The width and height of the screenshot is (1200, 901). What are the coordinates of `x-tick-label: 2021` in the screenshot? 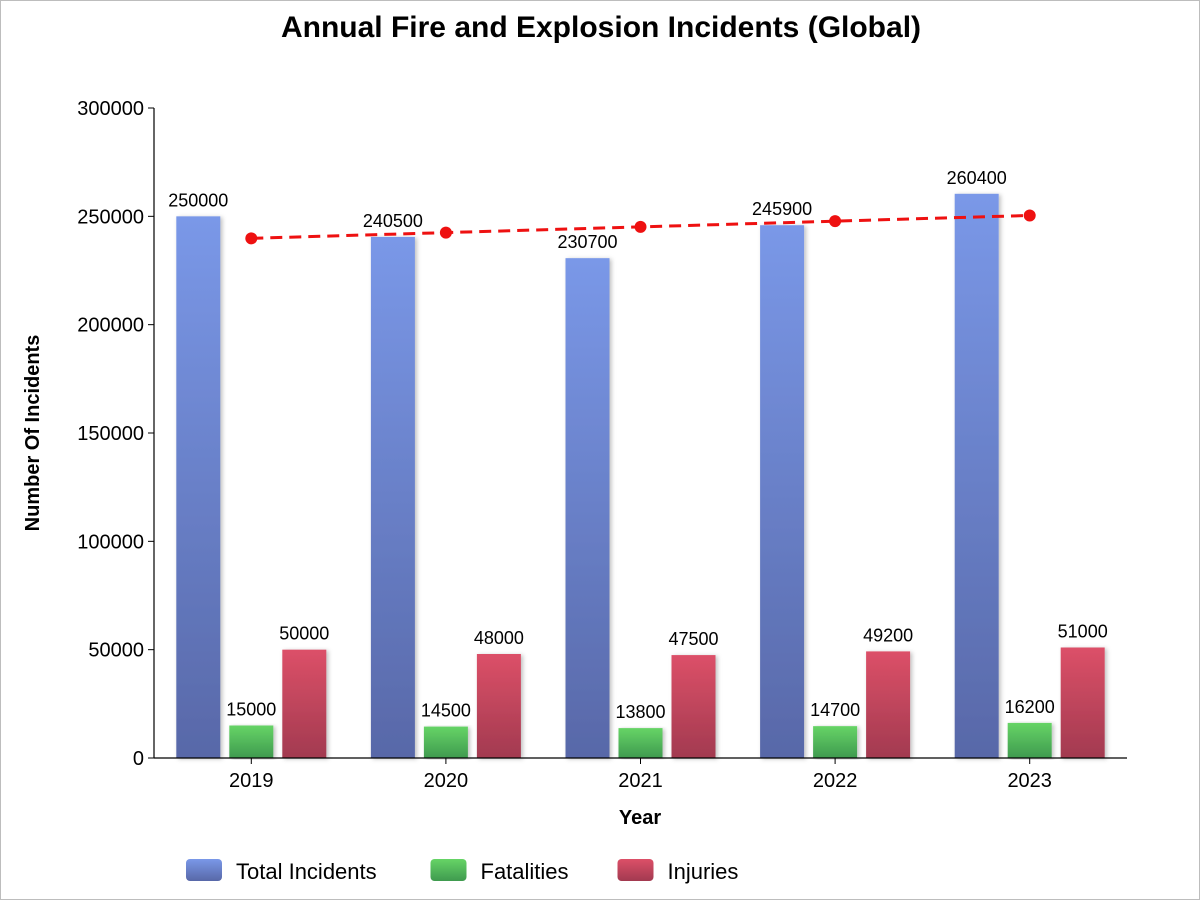 It's located at (640, 781).